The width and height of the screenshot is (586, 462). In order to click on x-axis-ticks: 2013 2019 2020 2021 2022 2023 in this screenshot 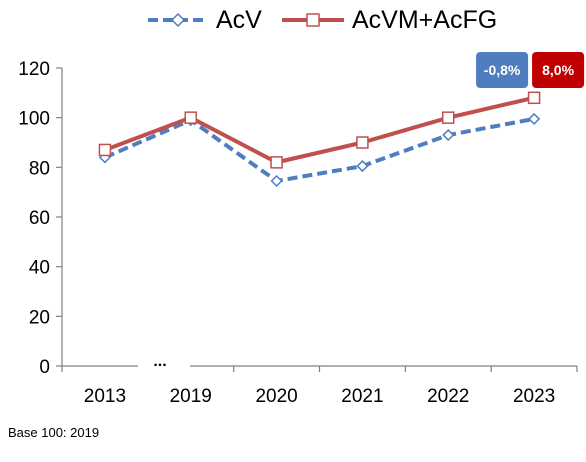, I will do `click(319, 386)`.